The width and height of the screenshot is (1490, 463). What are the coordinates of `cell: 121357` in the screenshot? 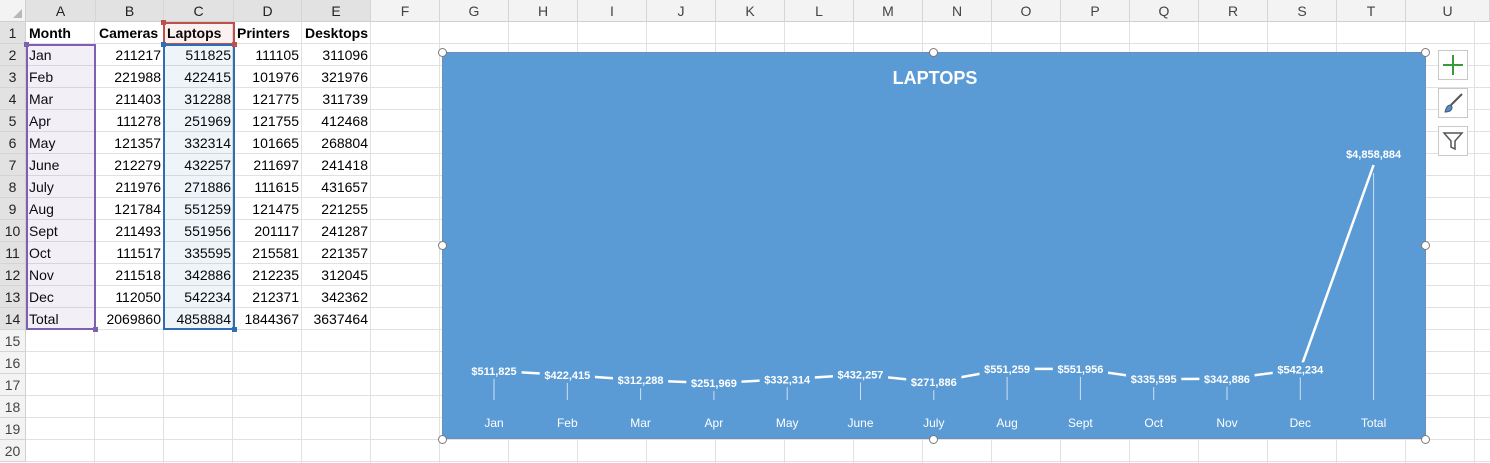 It's located at (137, 143).